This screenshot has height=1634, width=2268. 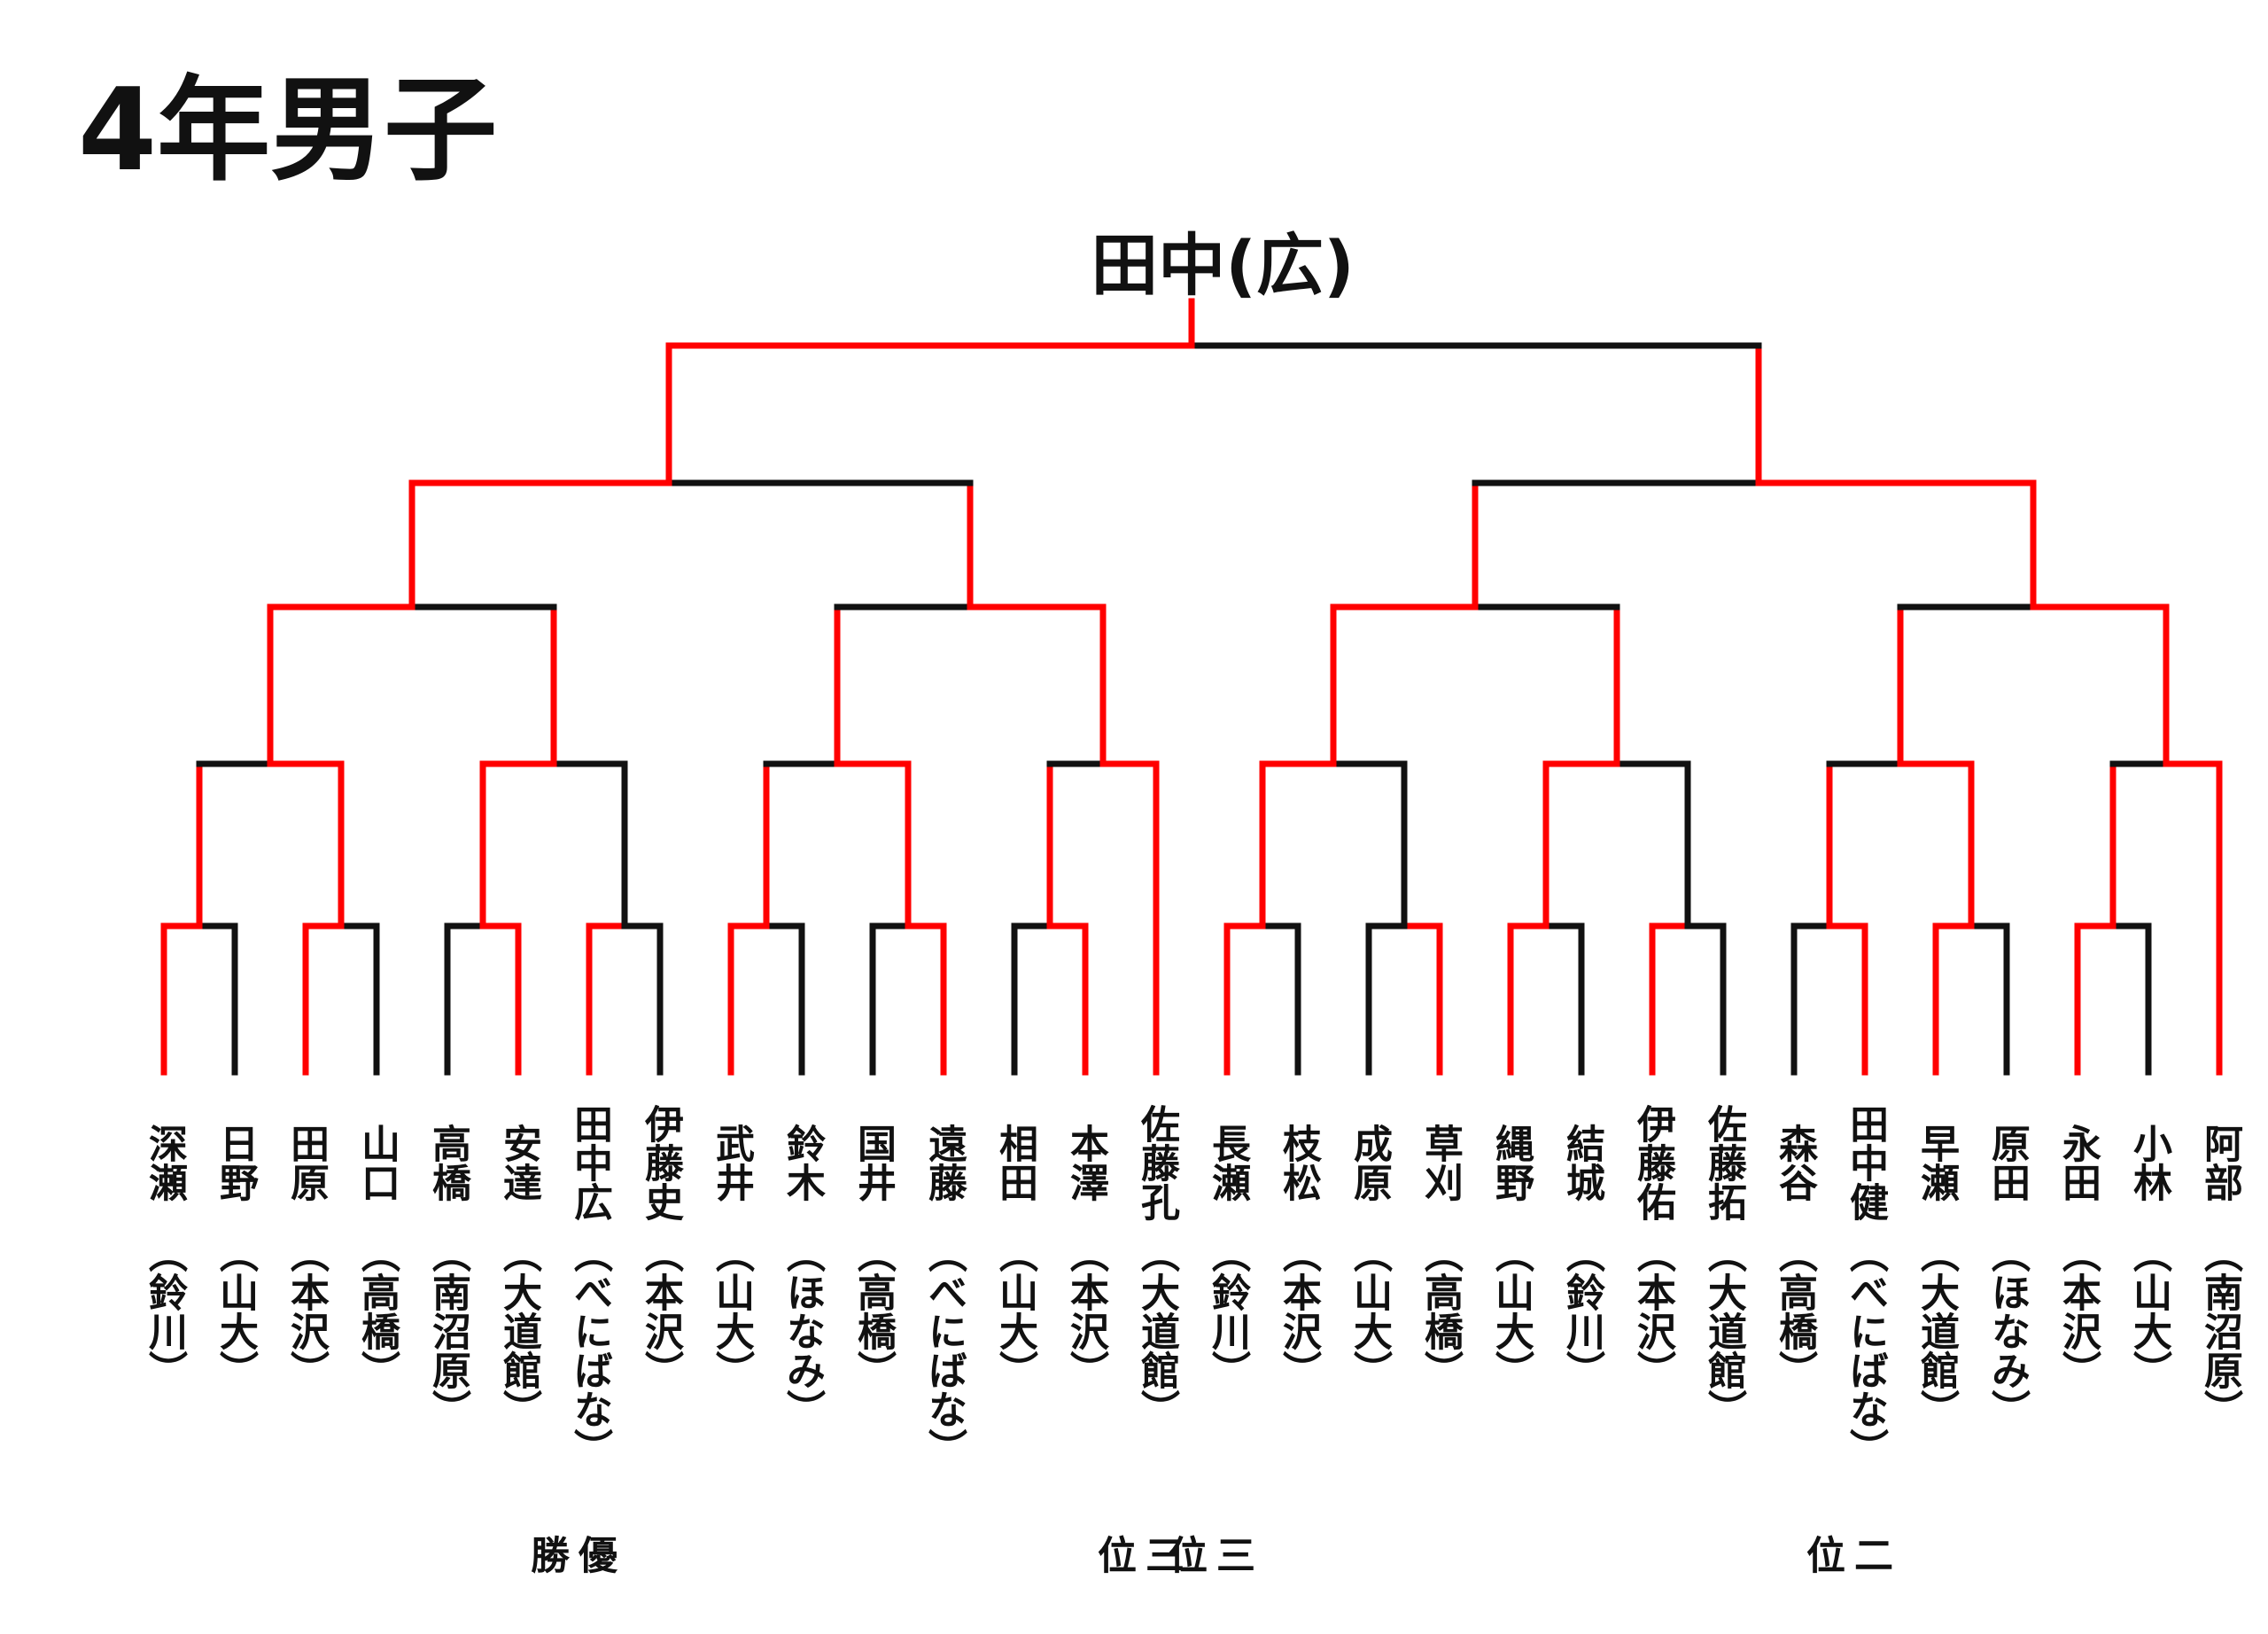 I want to click on player-entry: 安達 （大道館）, so click(x=518, y=1260).